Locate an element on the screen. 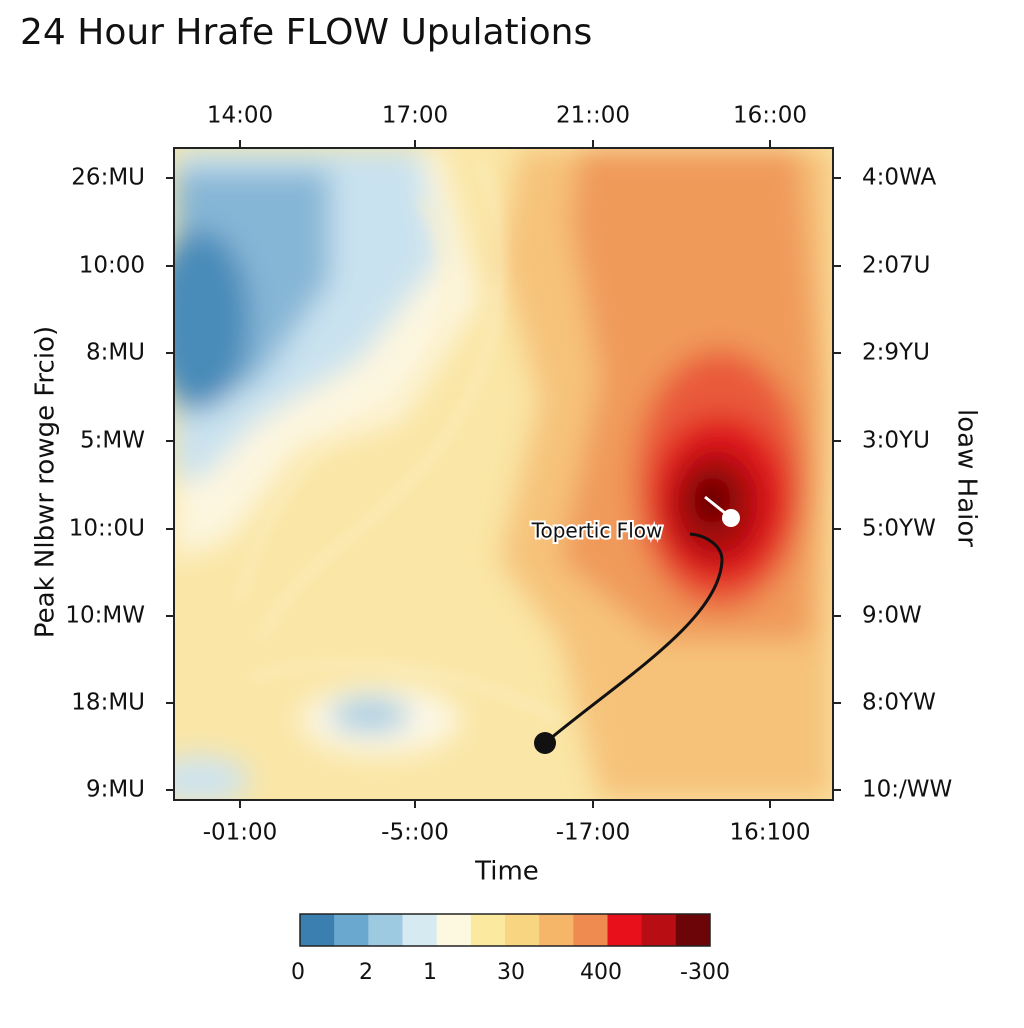  y-right-tick-label: 2:07U is located at coordinates (896, 266).